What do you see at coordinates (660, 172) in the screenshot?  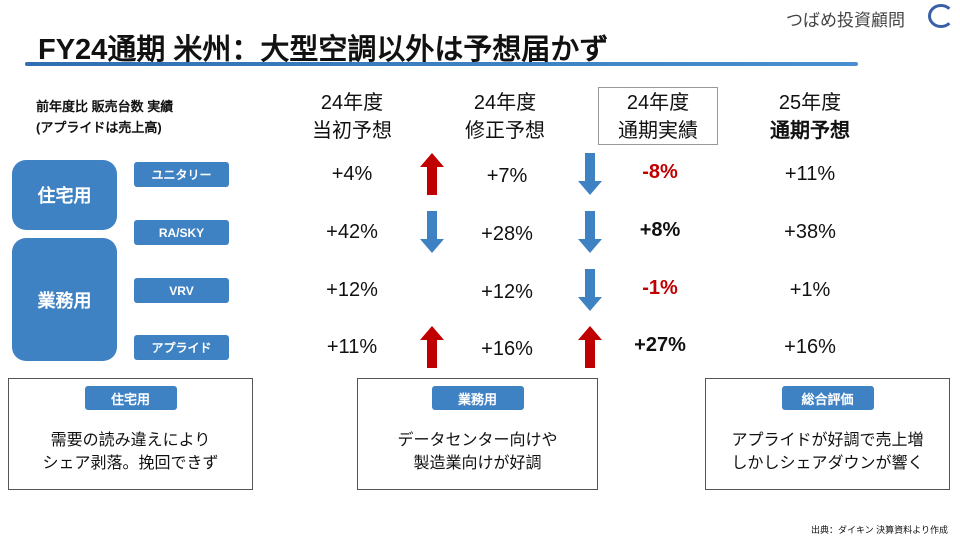 I see `value-actual: -8%` at bounding box center [660, 172].